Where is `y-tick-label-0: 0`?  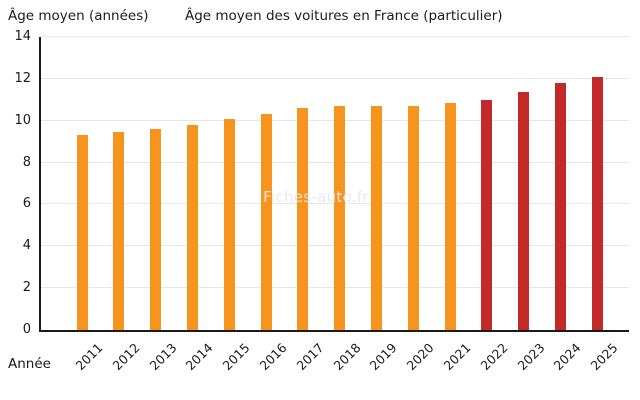
y-tick-label-0: 0 is located at coordinates (26, 329).